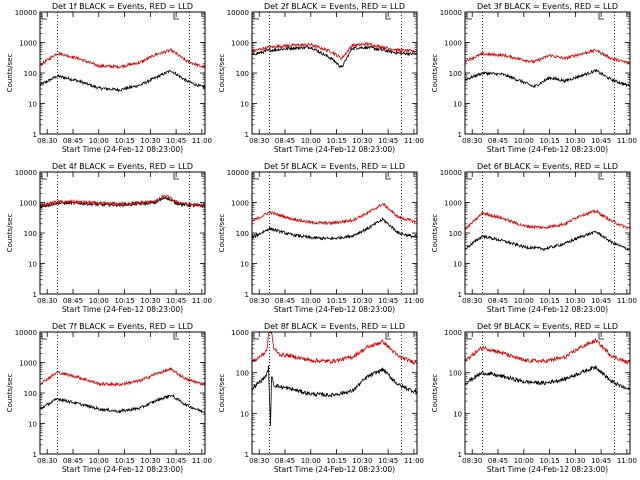 This screenshot has height=480, width=640. I want to click on panel-title: Det 3f BLACK = Events, RED = LLD, so click(547, 6).